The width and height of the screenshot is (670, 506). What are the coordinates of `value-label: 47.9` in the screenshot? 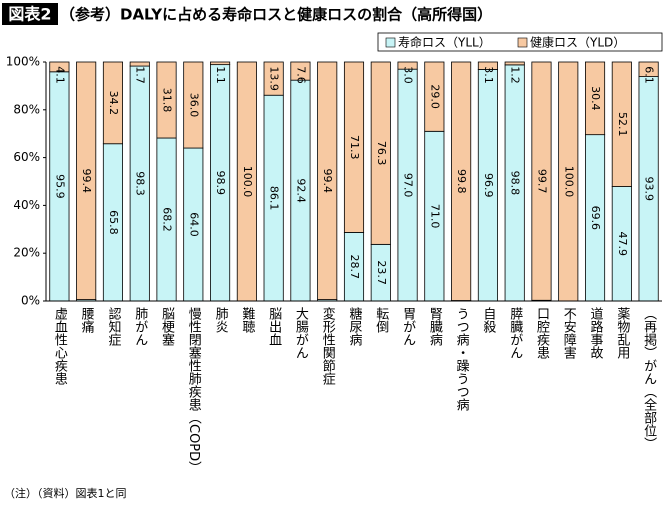 It's located at (622, 244).